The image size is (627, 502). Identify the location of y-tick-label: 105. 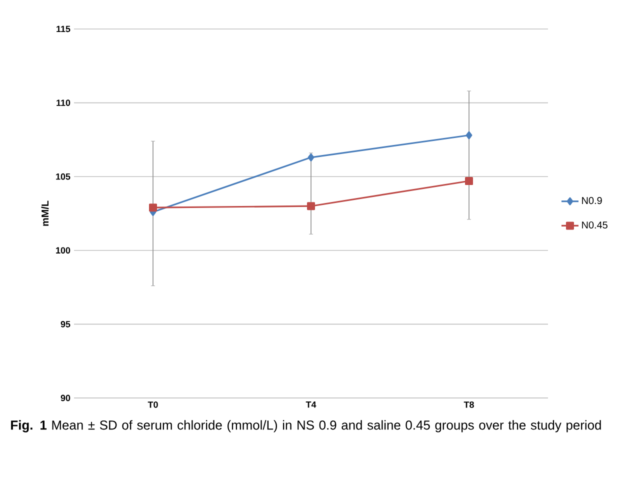
(63, 176).